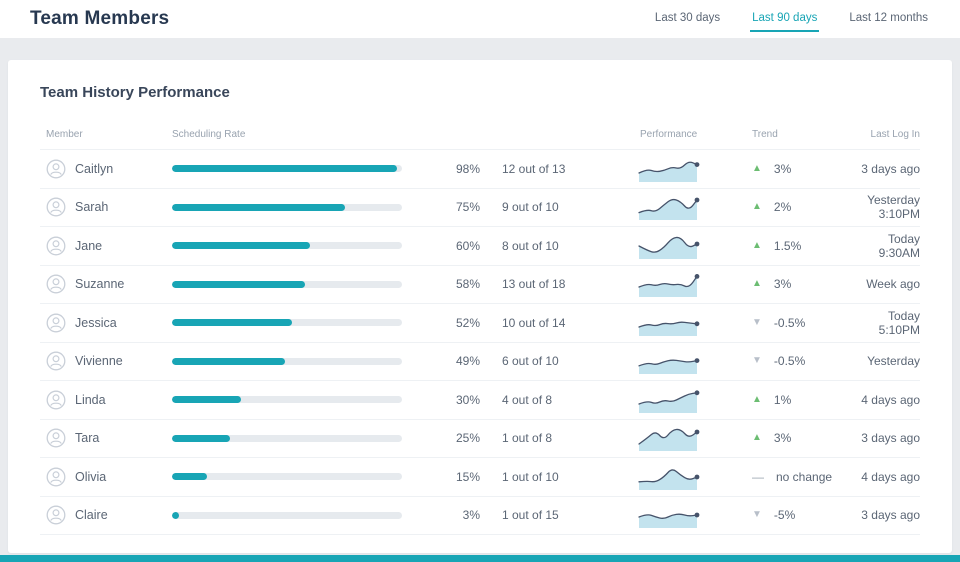  I want to click on table-row: Claire 3% 1 out of 15 ▼ -5% 3 days ago, so click(480, 516).